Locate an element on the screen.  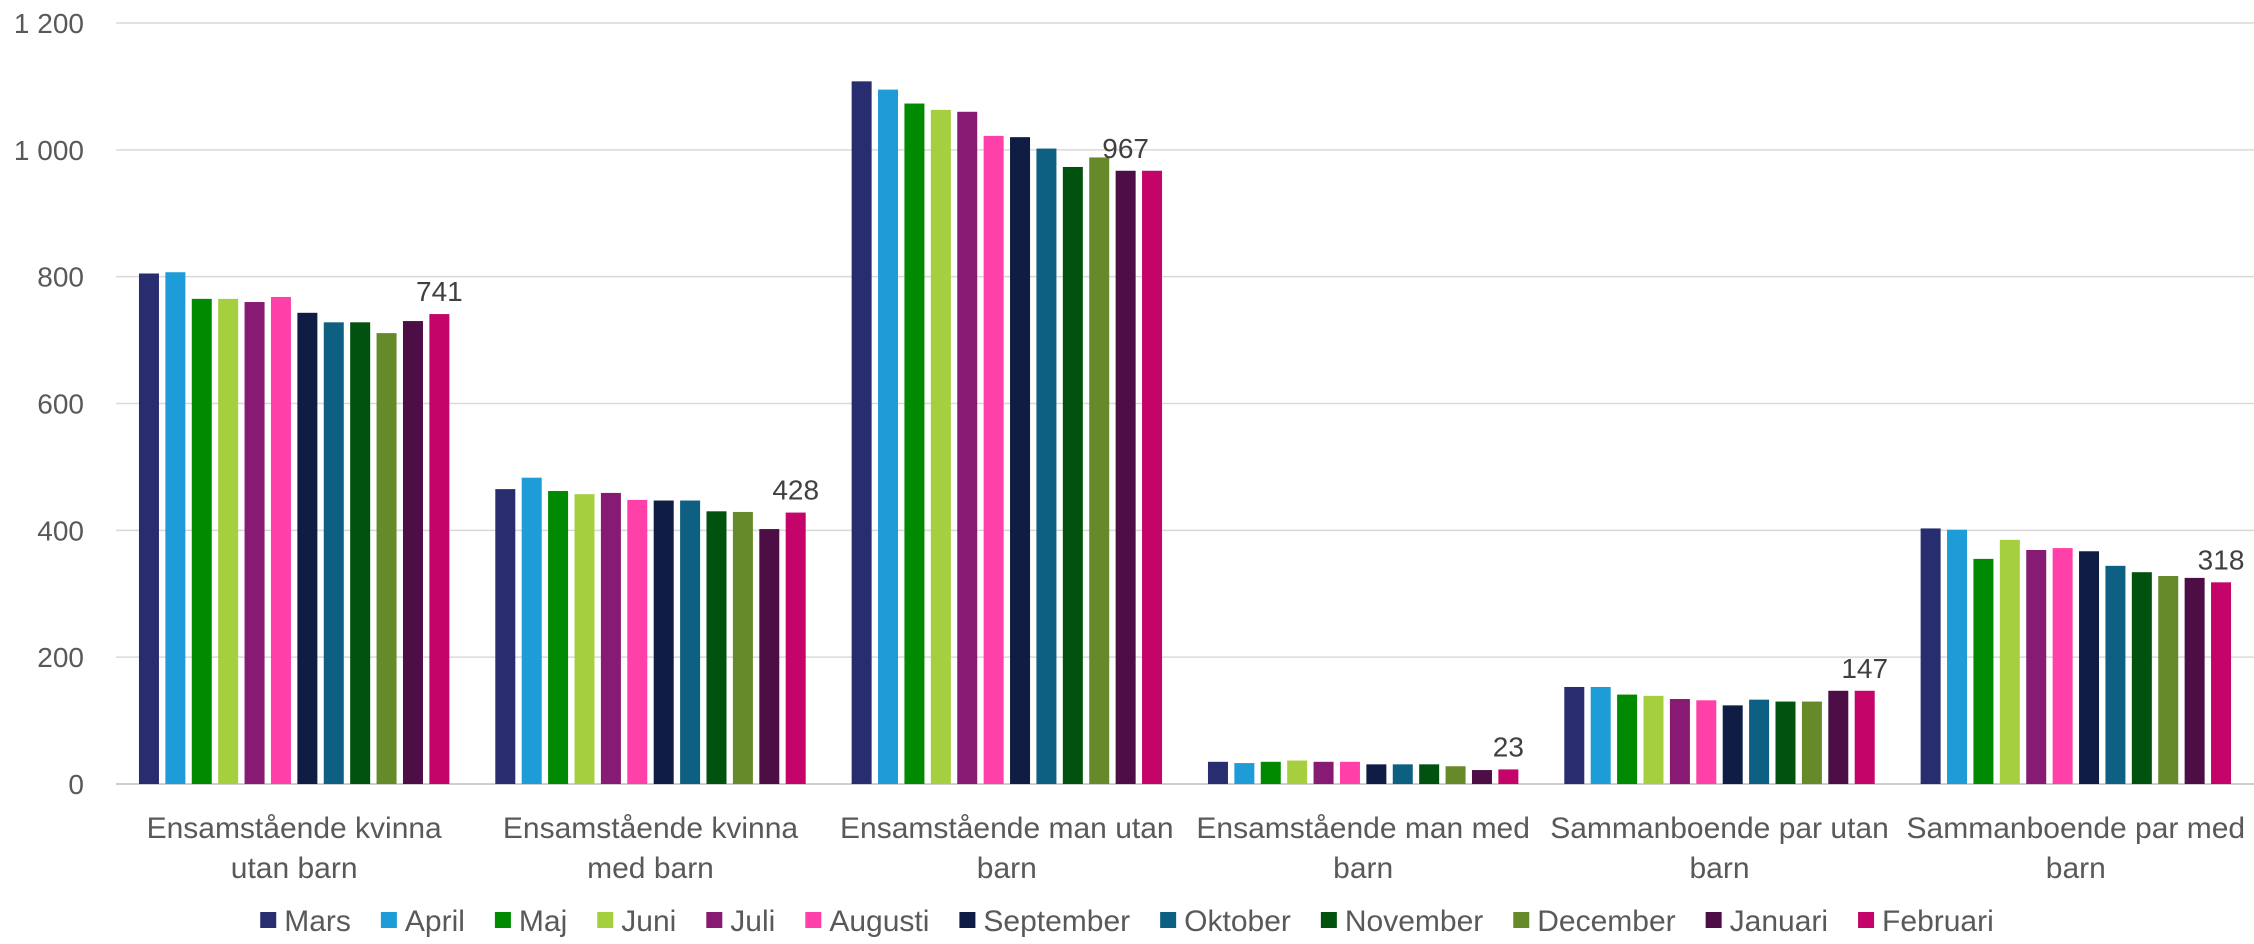
data-label: 741 is located at coordinates (439, 291).